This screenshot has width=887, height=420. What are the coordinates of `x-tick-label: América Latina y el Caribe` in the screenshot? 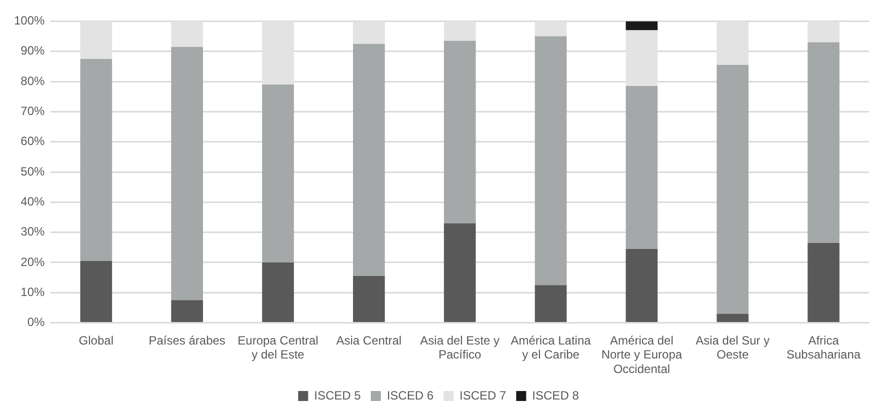 It's located at (551, 347).